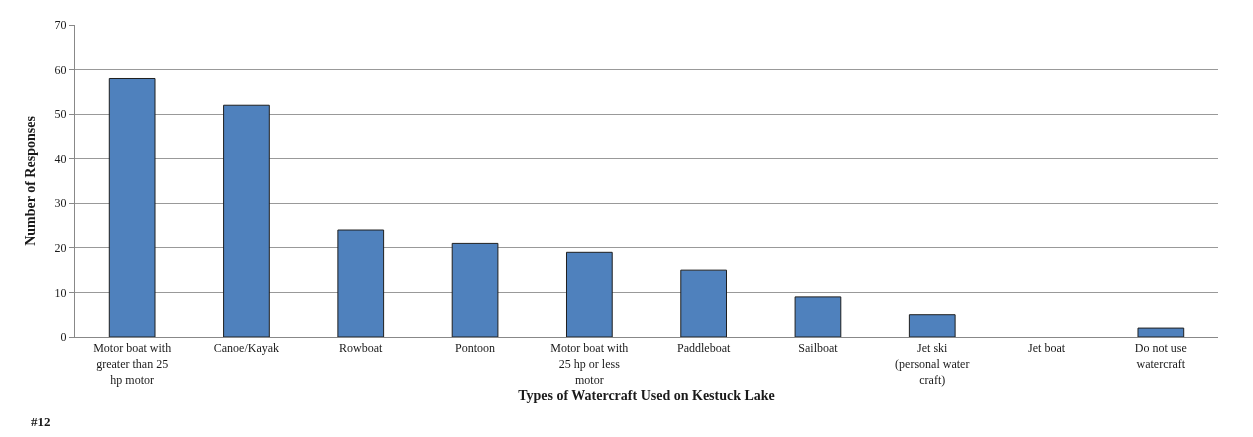 This screenshot has width=1253, height=437. What do you see at coordinates (60, 292) in the screenshot?
I see `y-tick-label: 10` at bounding box center [60, 292].